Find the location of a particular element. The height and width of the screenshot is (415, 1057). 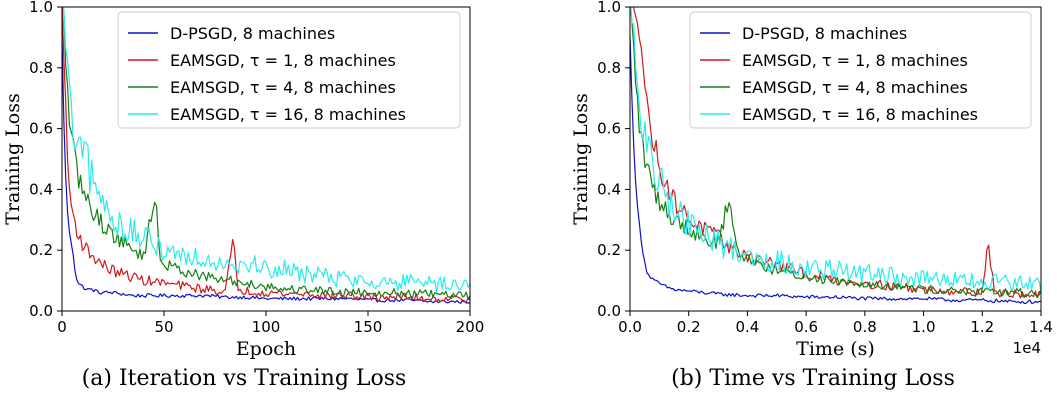

x-tick-label: 0.6 is located at coordinates (806, 327).